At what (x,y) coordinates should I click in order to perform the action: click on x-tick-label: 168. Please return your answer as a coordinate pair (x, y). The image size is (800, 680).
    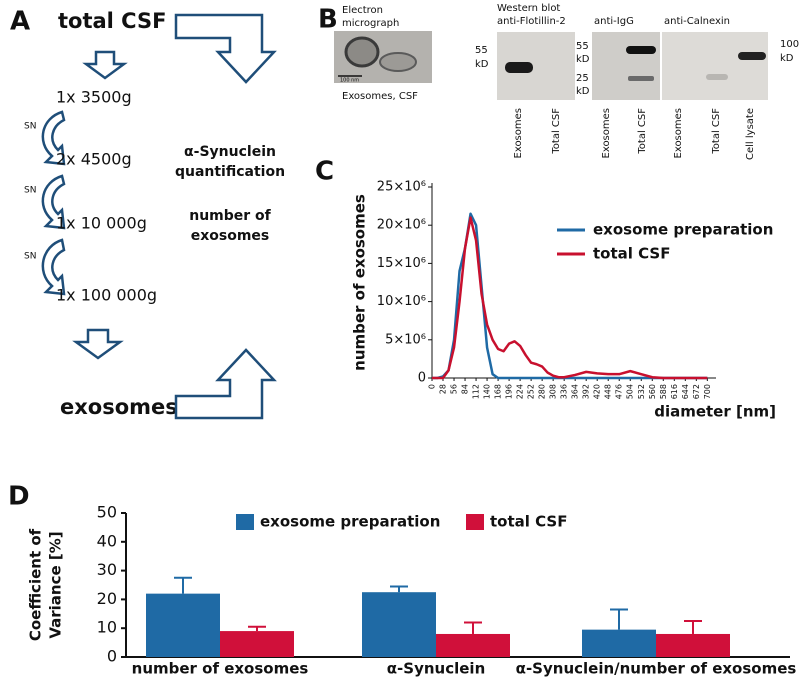
    Looking at the image, I should click on (498, 391).